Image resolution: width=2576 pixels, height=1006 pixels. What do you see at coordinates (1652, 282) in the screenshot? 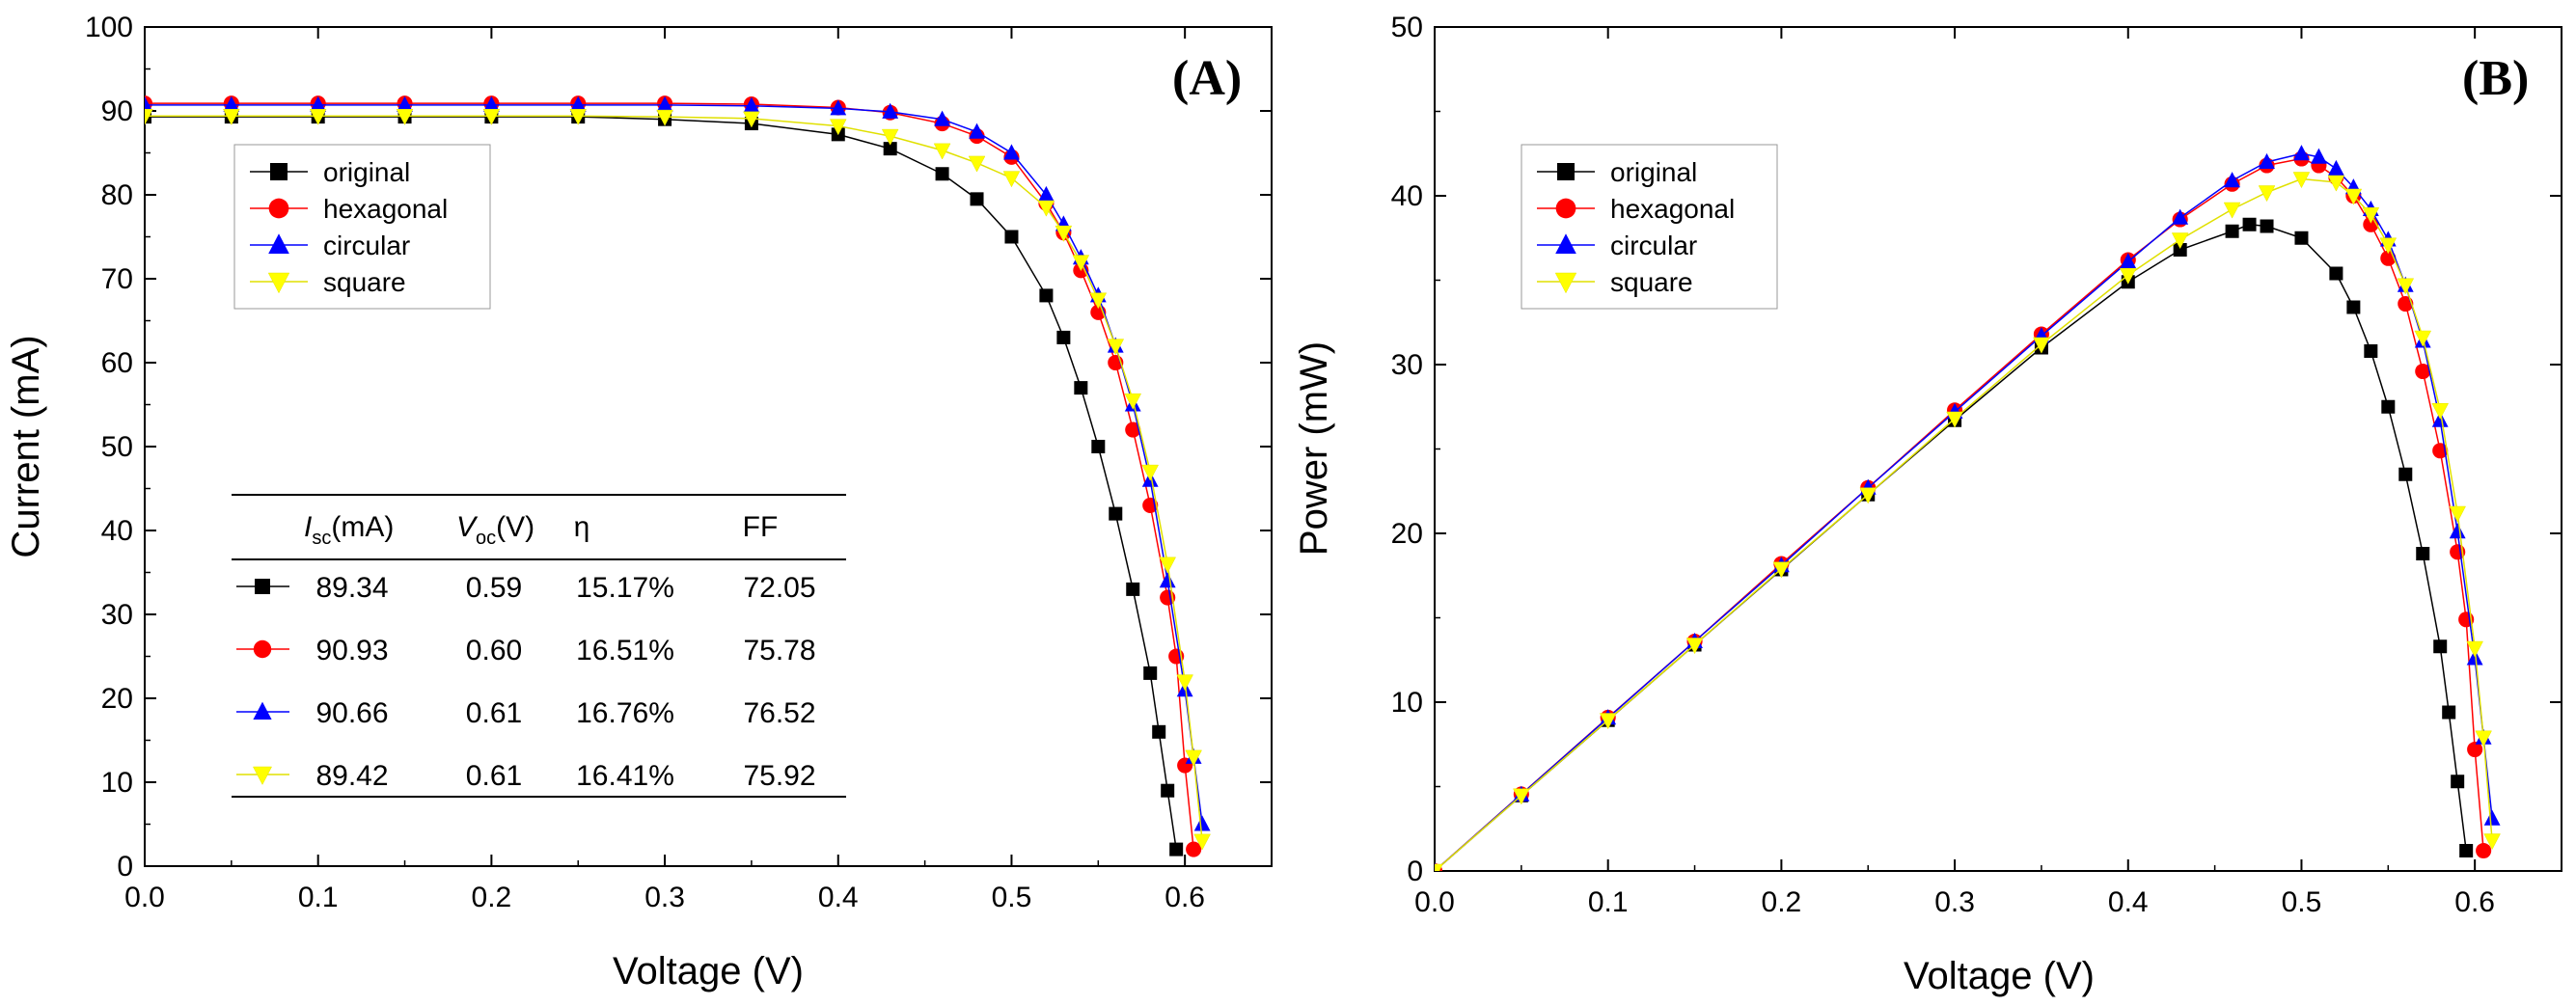
I see `legend-label: square` at bounding box center [1652, 282].